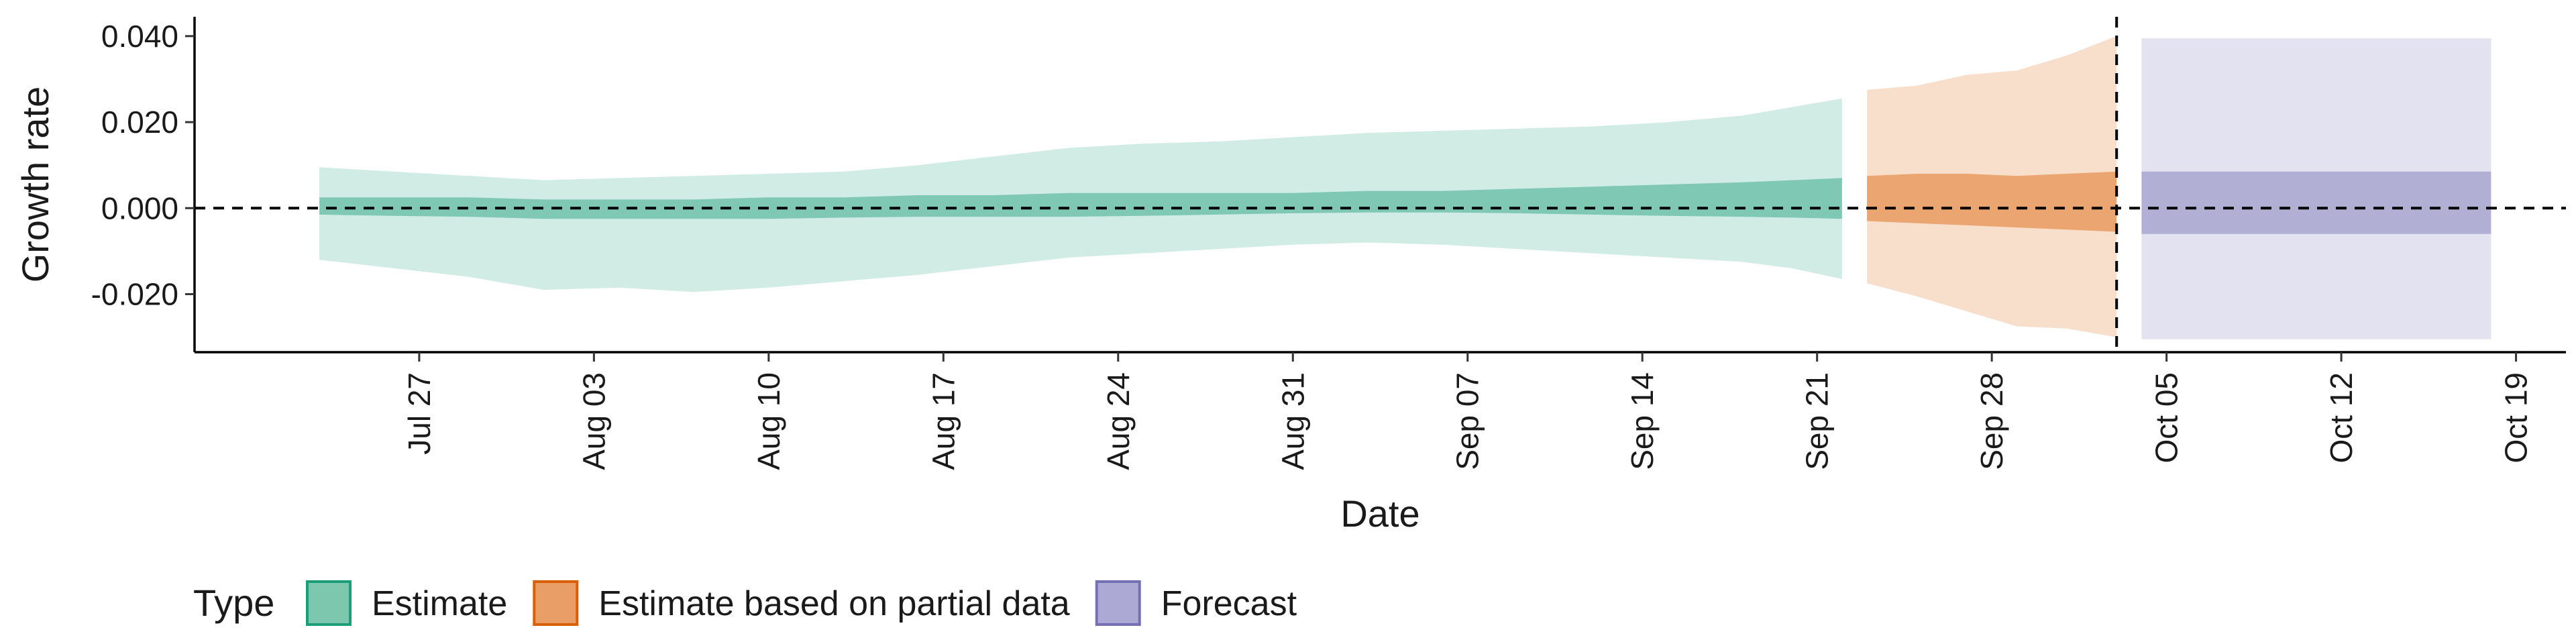 This screenshot has height=644, width=2576. I want to click on x-tick-label: Oct 12, so click(2341, 418).